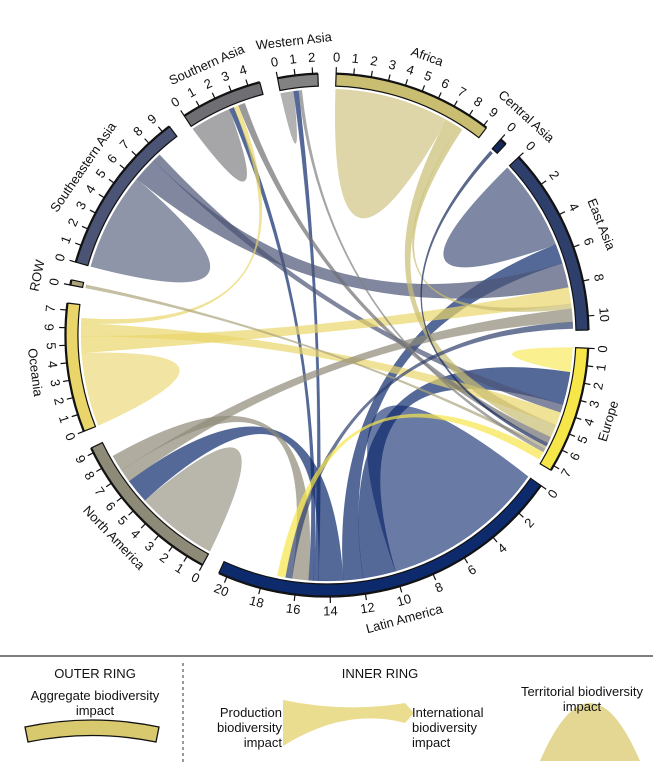 This screenshot has width=653, height=765. Describe the element at coordinates (36, 275) in the screenshot. I see `region-label: ROW` at that location.